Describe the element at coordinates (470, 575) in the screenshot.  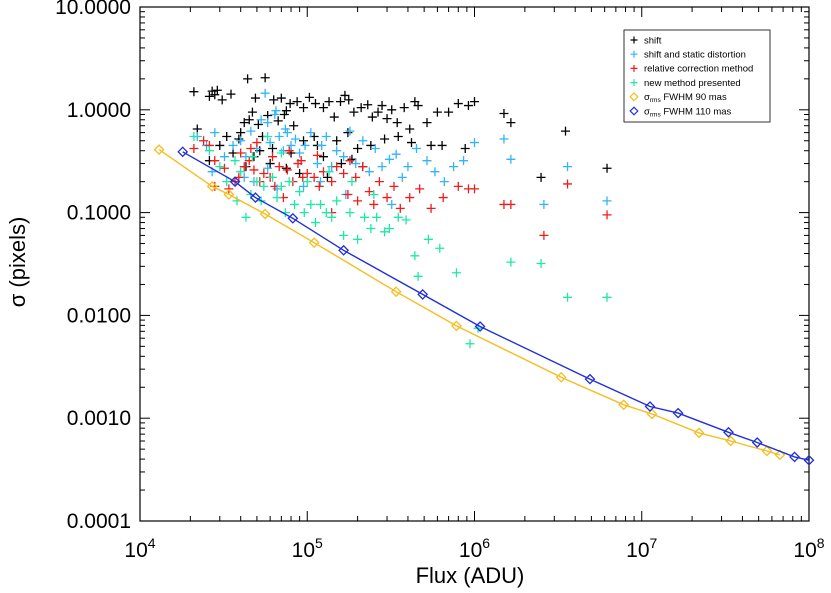
I see `x-axis-label: Flux (ADU)` at that location.